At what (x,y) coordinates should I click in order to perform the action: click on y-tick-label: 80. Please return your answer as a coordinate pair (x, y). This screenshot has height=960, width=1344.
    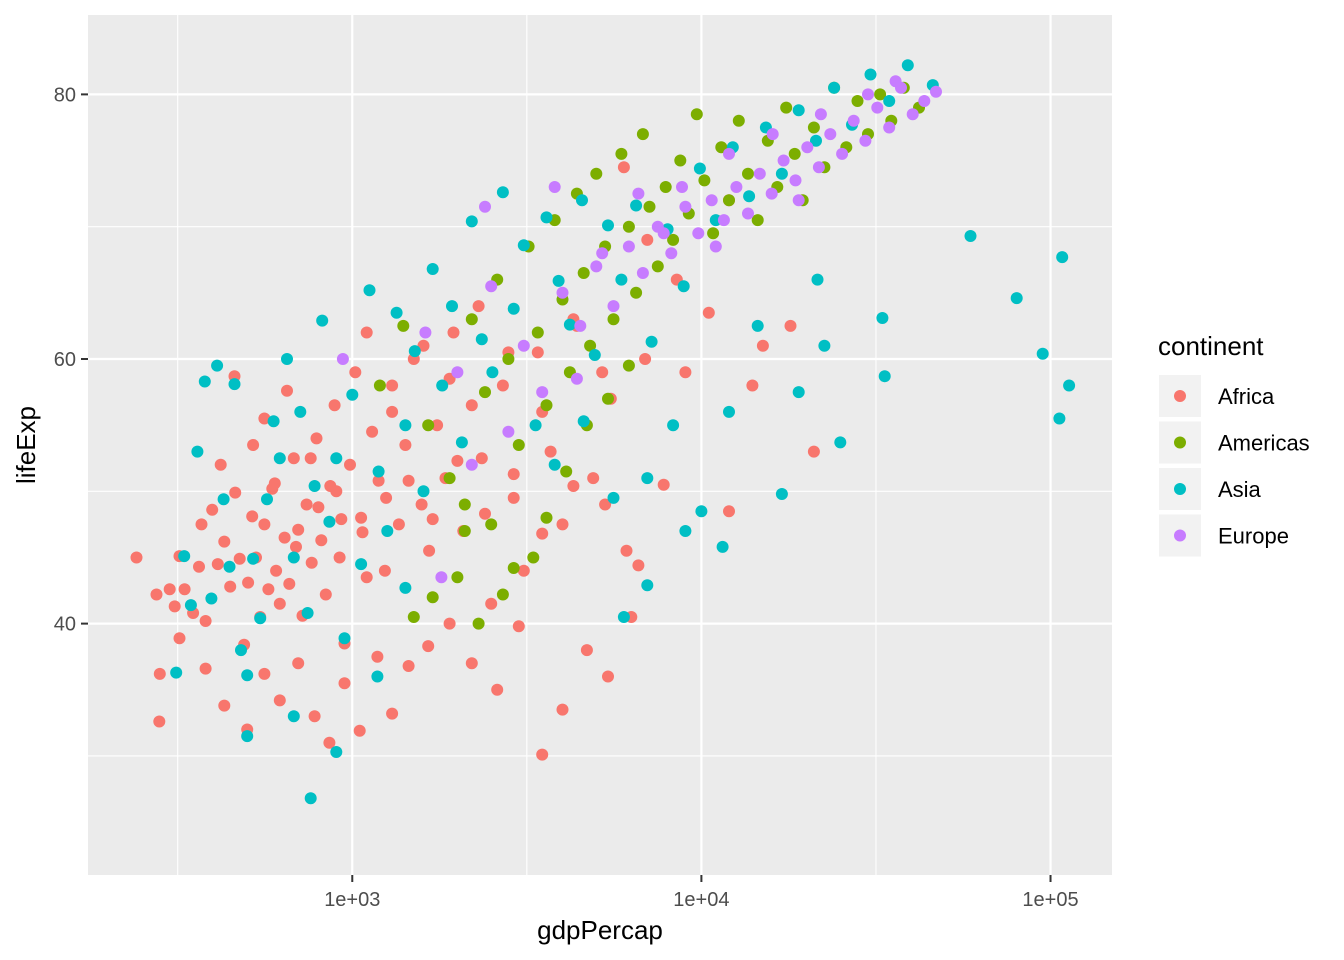
    Looking at the image, I should click on (65, 95).